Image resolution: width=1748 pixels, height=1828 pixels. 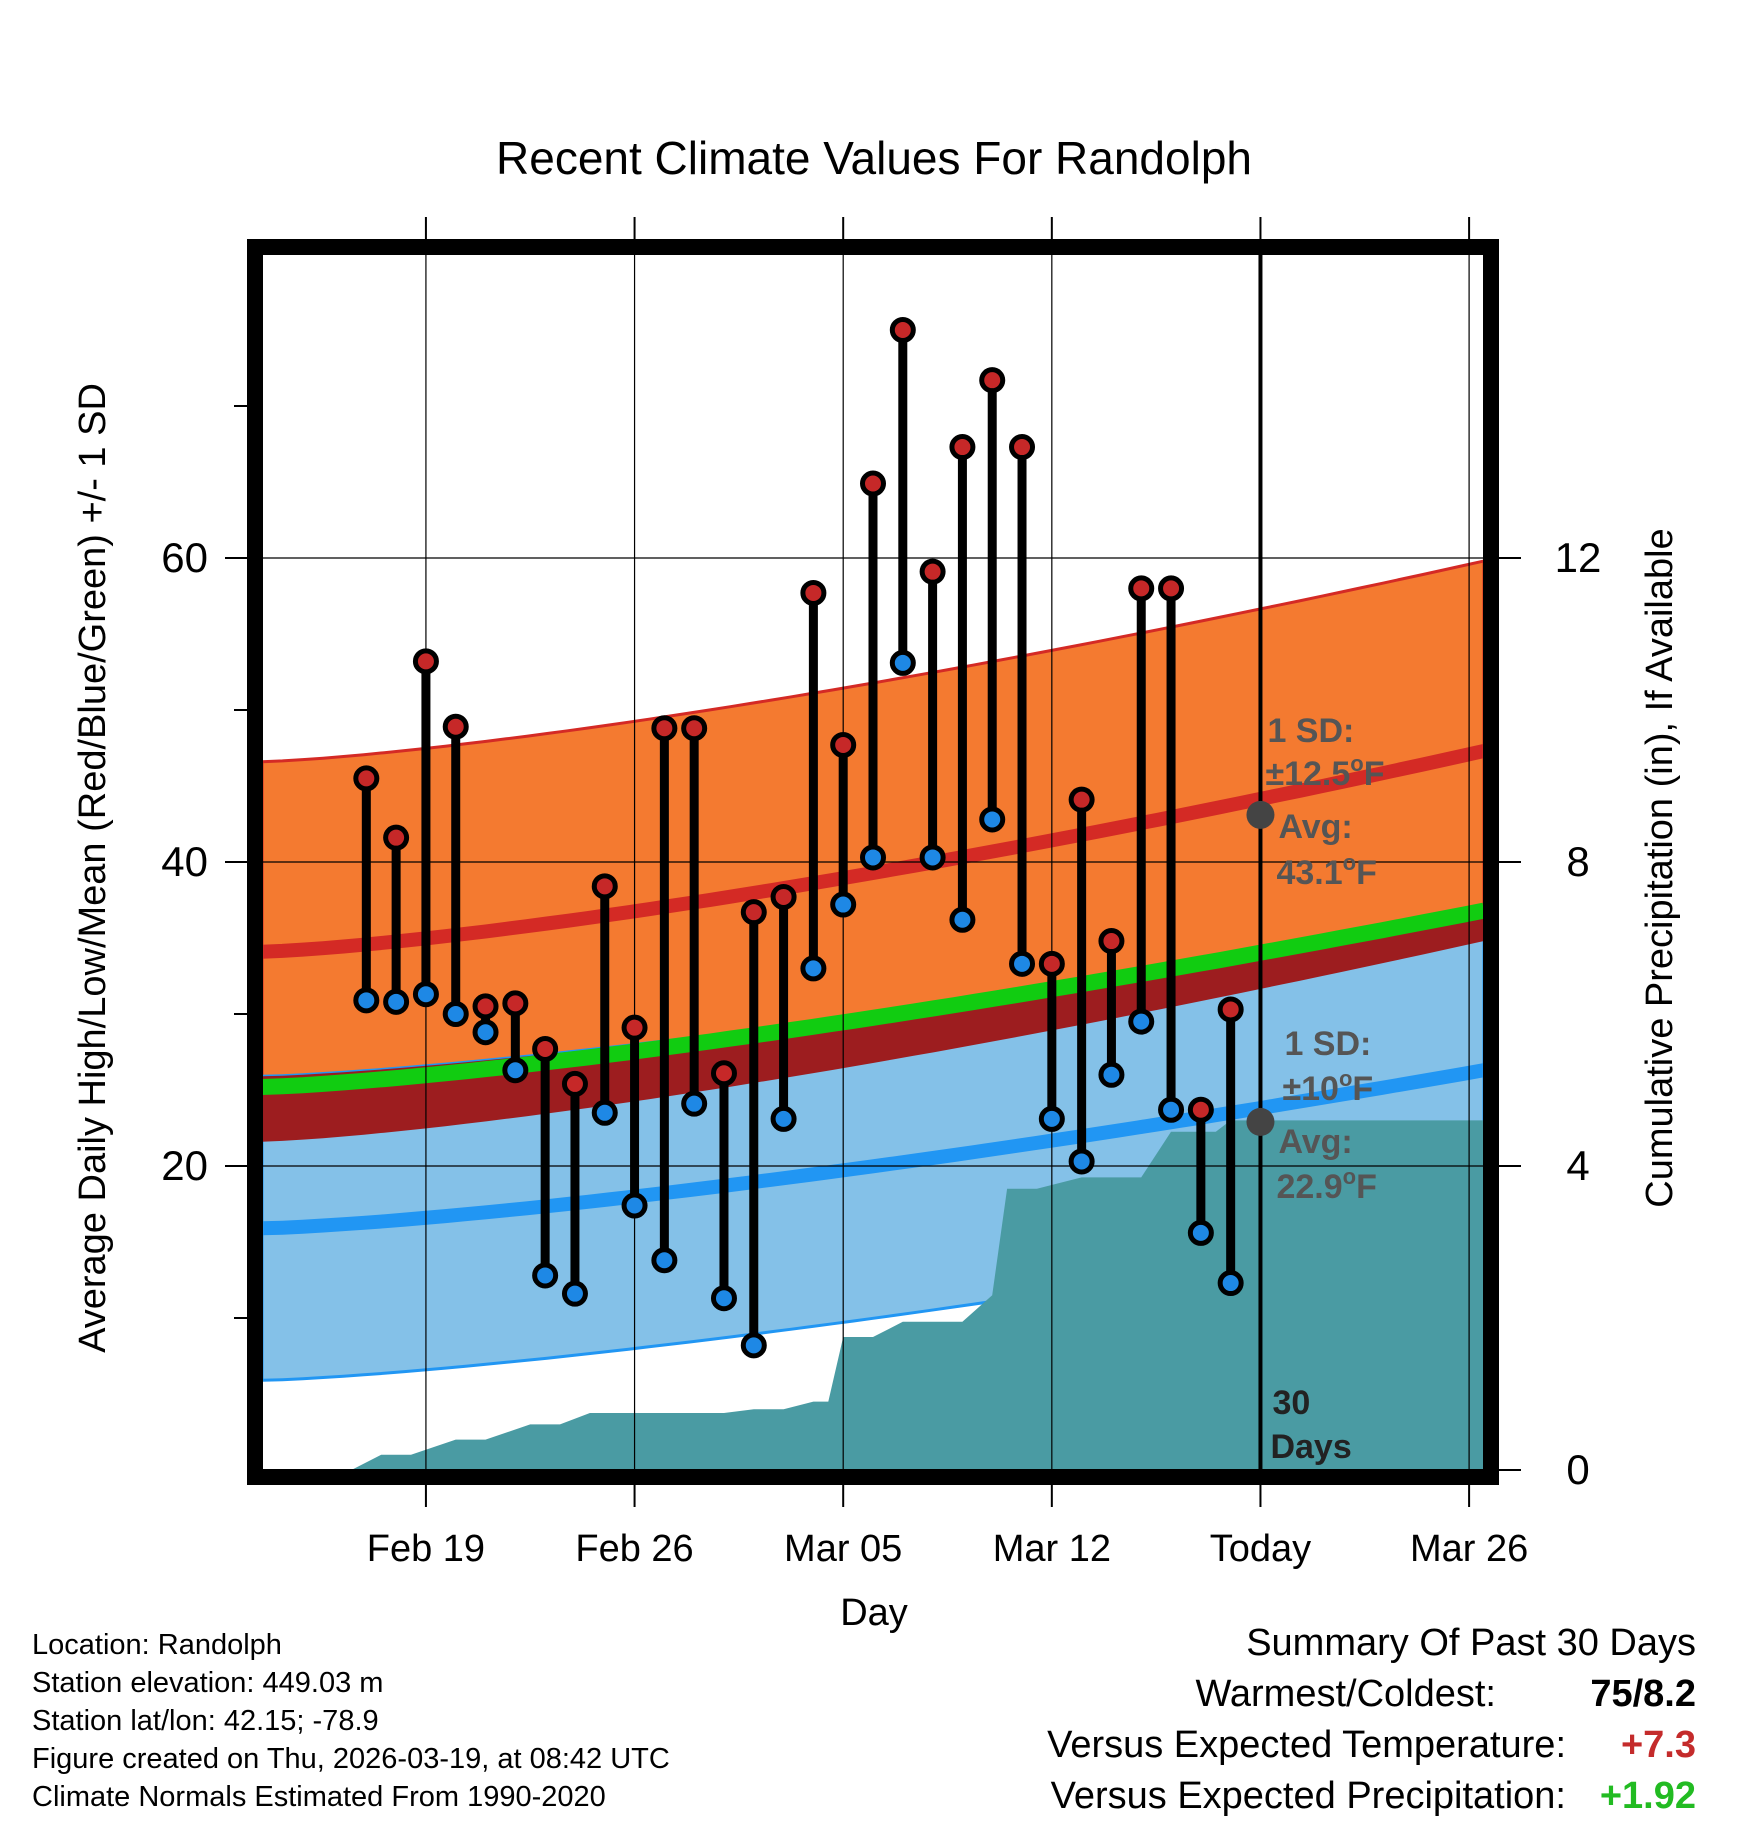 What do you see at coordinates (426, 1549) in the screenshot?
I see `x-tick-label: Feb 19` at bounding box center [426, 1549].